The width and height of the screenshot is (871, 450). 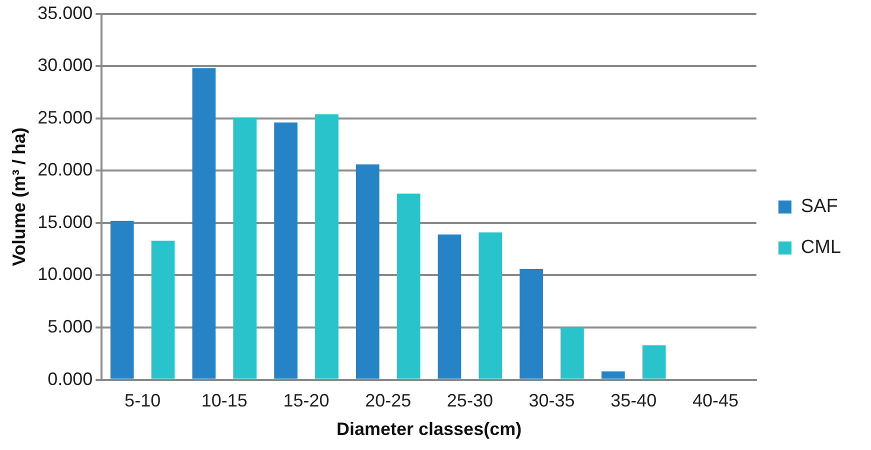 What do you see at coordinates (70, 326) in the screenshot?
I see `y-tick-label: 5.000` at bounding box center [70, 326].